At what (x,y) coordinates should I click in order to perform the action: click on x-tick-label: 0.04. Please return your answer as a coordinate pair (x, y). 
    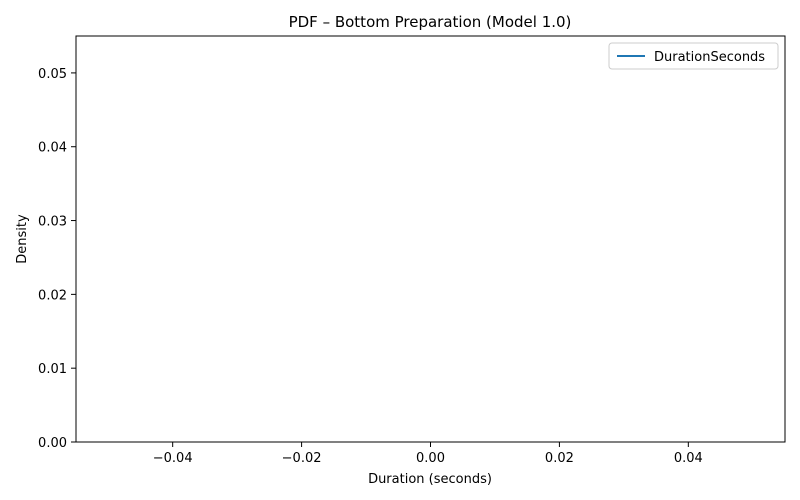
    Looking at the image, I should click on (688, 458).